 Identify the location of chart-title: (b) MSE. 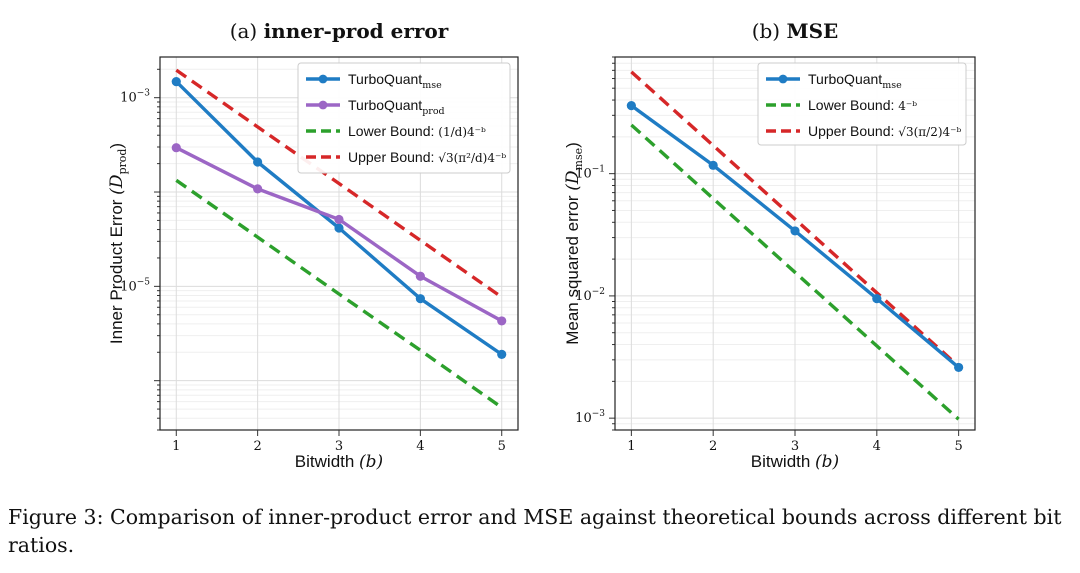
(795, 31).